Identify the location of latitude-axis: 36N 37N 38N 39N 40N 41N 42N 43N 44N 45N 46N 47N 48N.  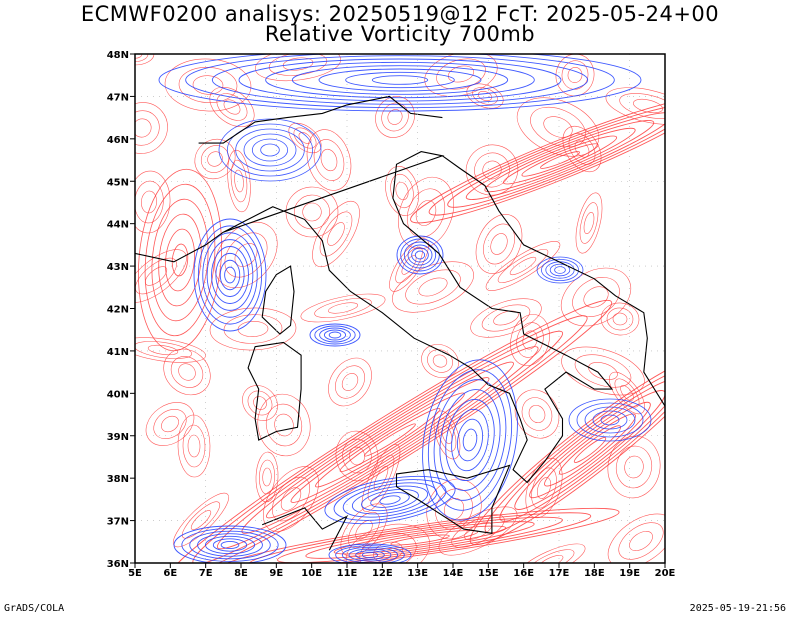
(121, 310).